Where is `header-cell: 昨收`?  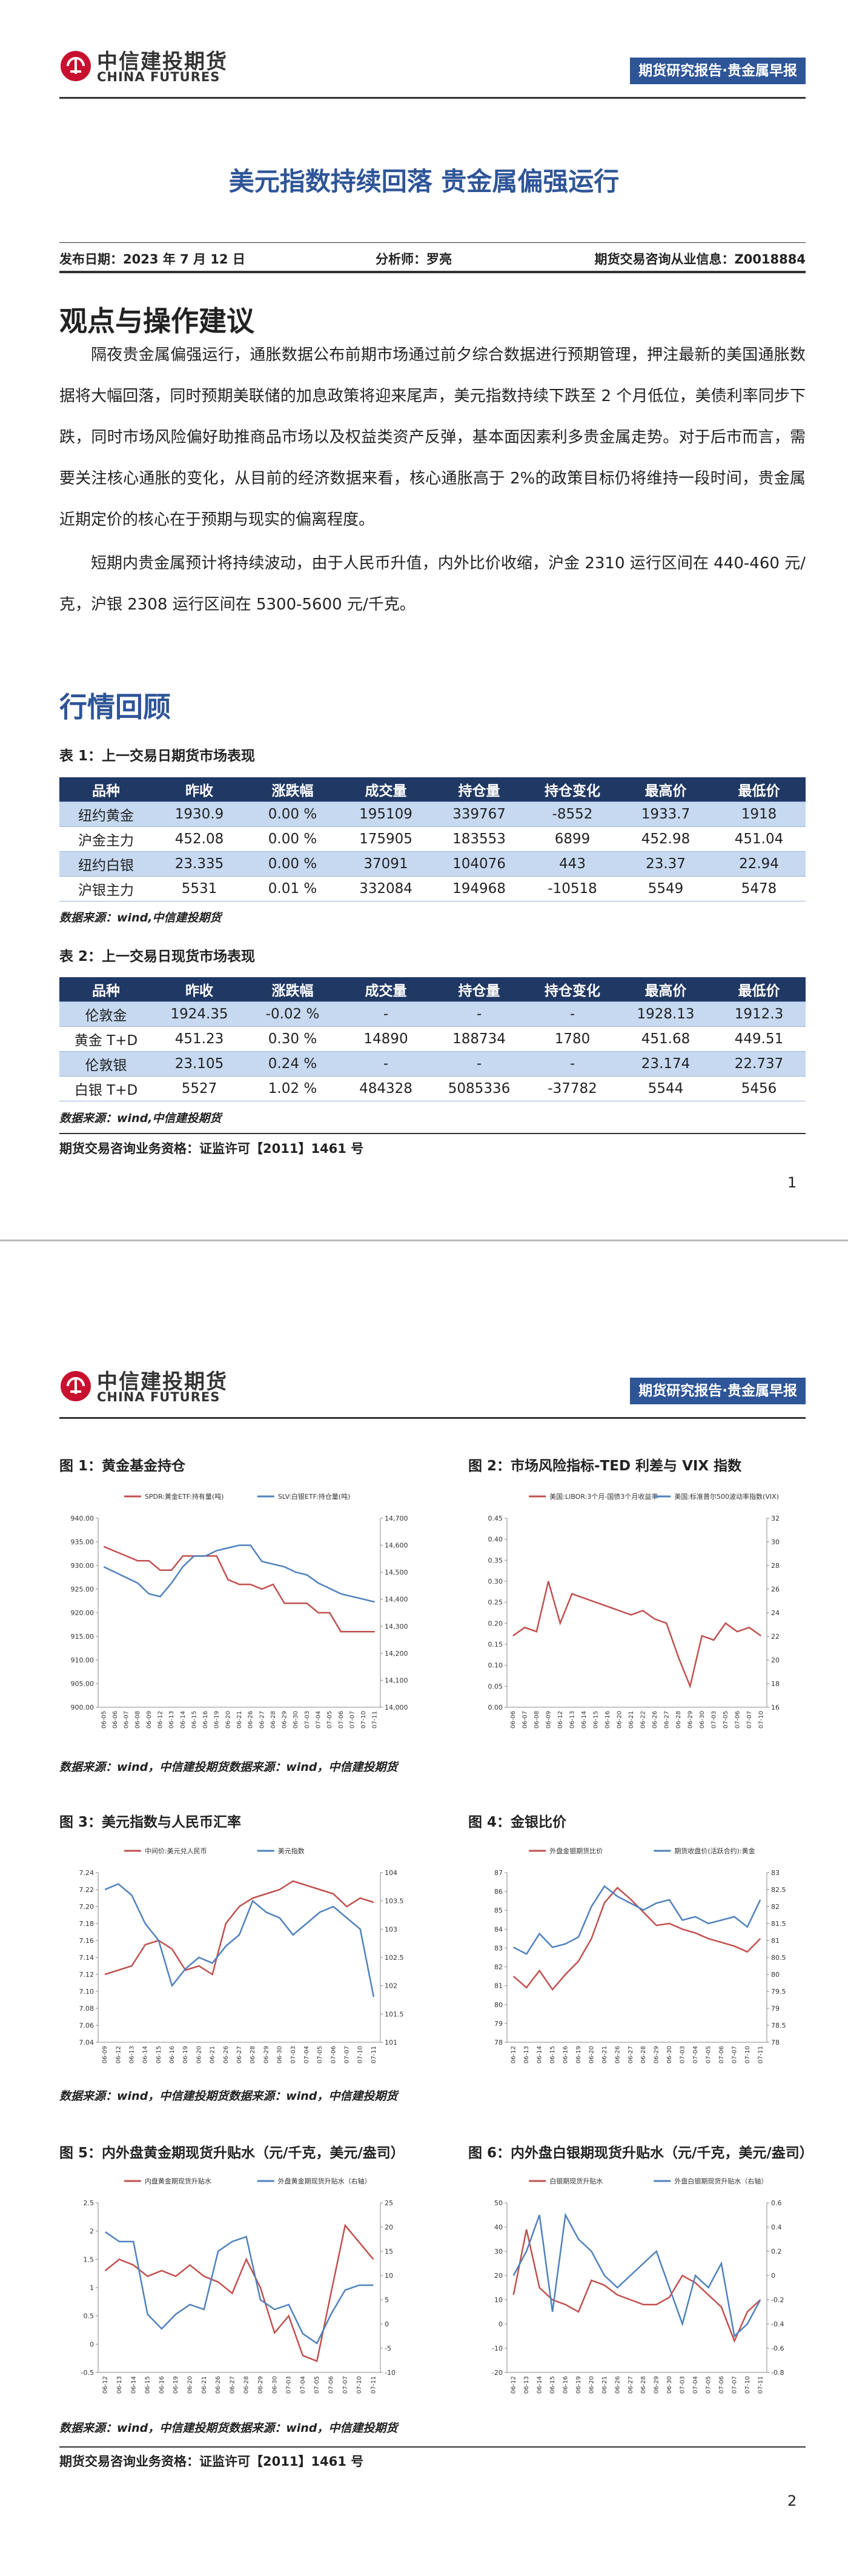 header-cell: 昨收 is located at coordinates (199, 989).